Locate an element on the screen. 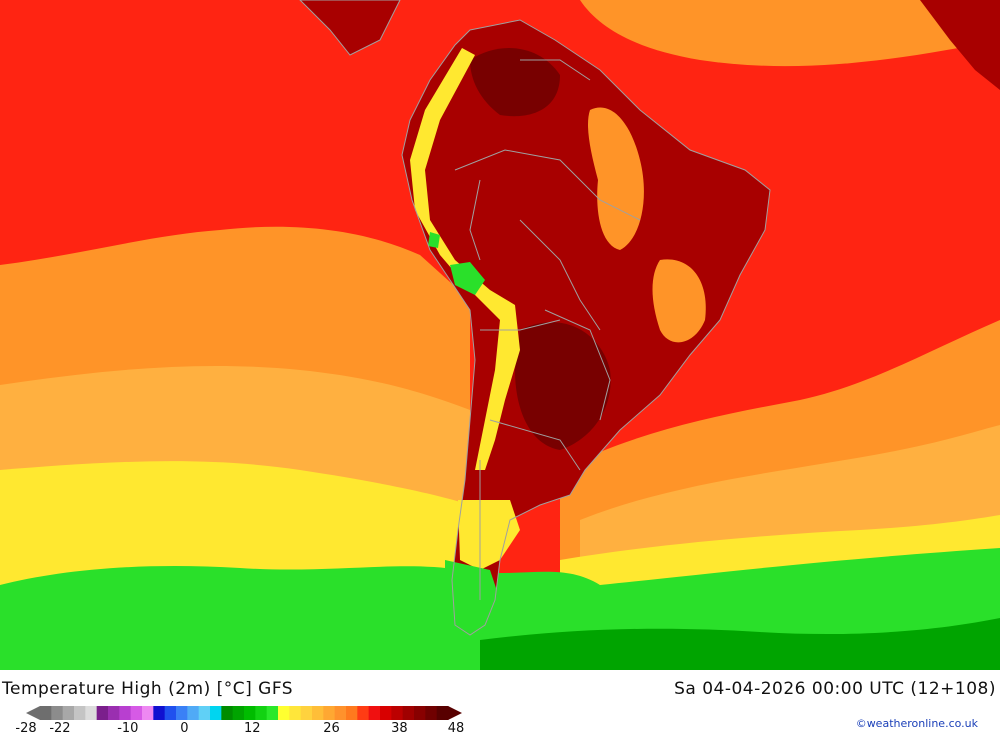 The image size is (1000, 733). legend-tick-label: -10 is located at coordinates (127, 727).